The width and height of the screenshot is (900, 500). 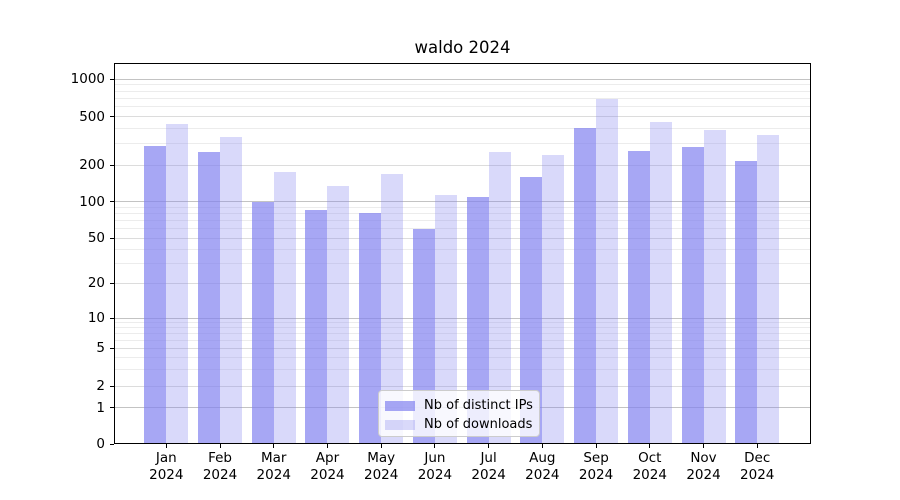 I want to click on bar-nb-of-downloads-dec-2024, so click(x=768, y=289).